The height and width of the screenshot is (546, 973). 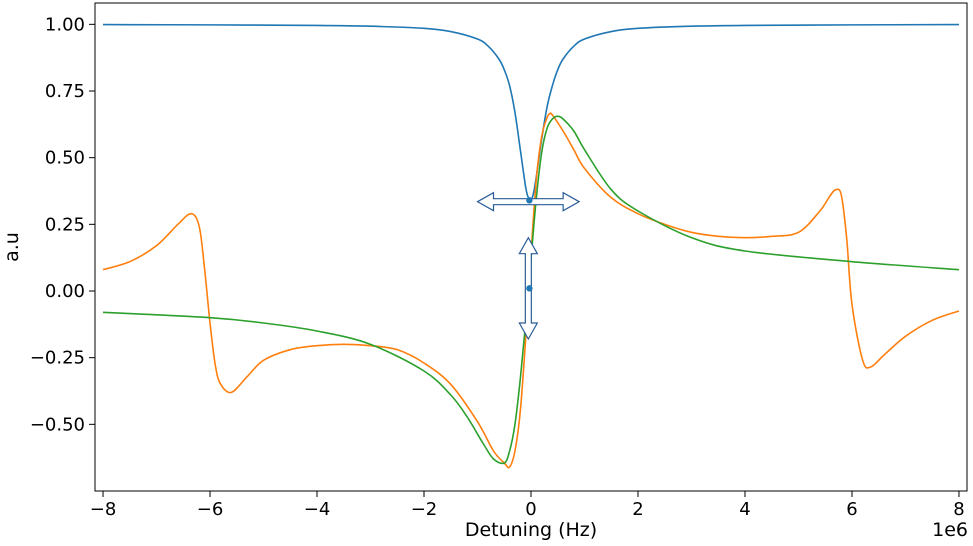 I want to click on x-tick-label: 4, so click(x=744, y=509).